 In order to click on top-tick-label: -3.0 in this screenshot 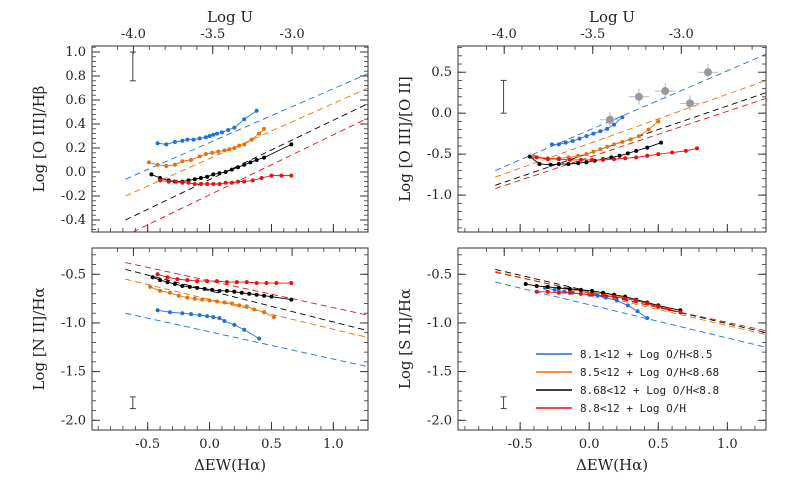, I will do `click(681, 34)`.